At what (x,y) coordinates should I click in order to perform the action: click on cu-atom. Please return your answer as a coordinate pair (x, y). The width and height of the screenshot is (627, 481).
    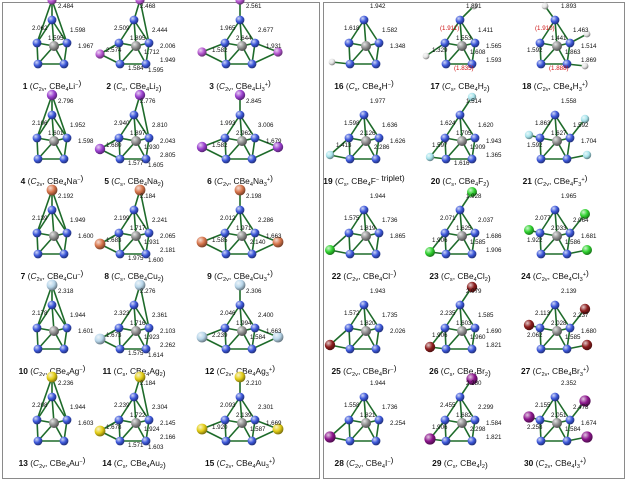
    Looking at the image, I should click on (140, 190).